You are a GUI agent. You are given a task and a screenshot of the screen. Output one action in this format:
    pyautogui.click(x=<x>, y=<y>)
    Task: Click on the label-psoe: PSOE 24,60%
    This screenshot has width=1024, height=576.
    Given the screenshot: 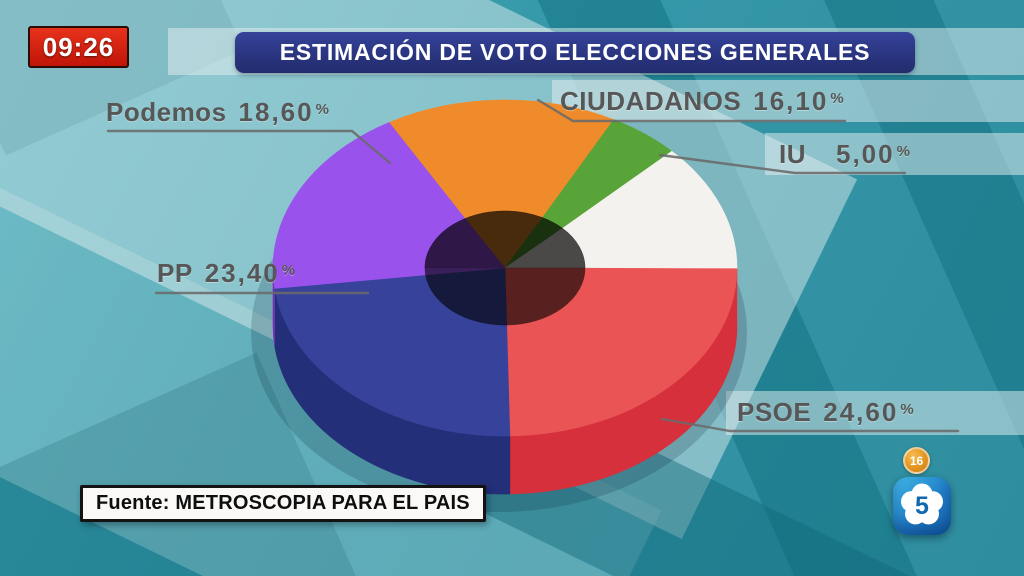 What is the action you would take?
    pyautogui.click(x=825, y=412)
    